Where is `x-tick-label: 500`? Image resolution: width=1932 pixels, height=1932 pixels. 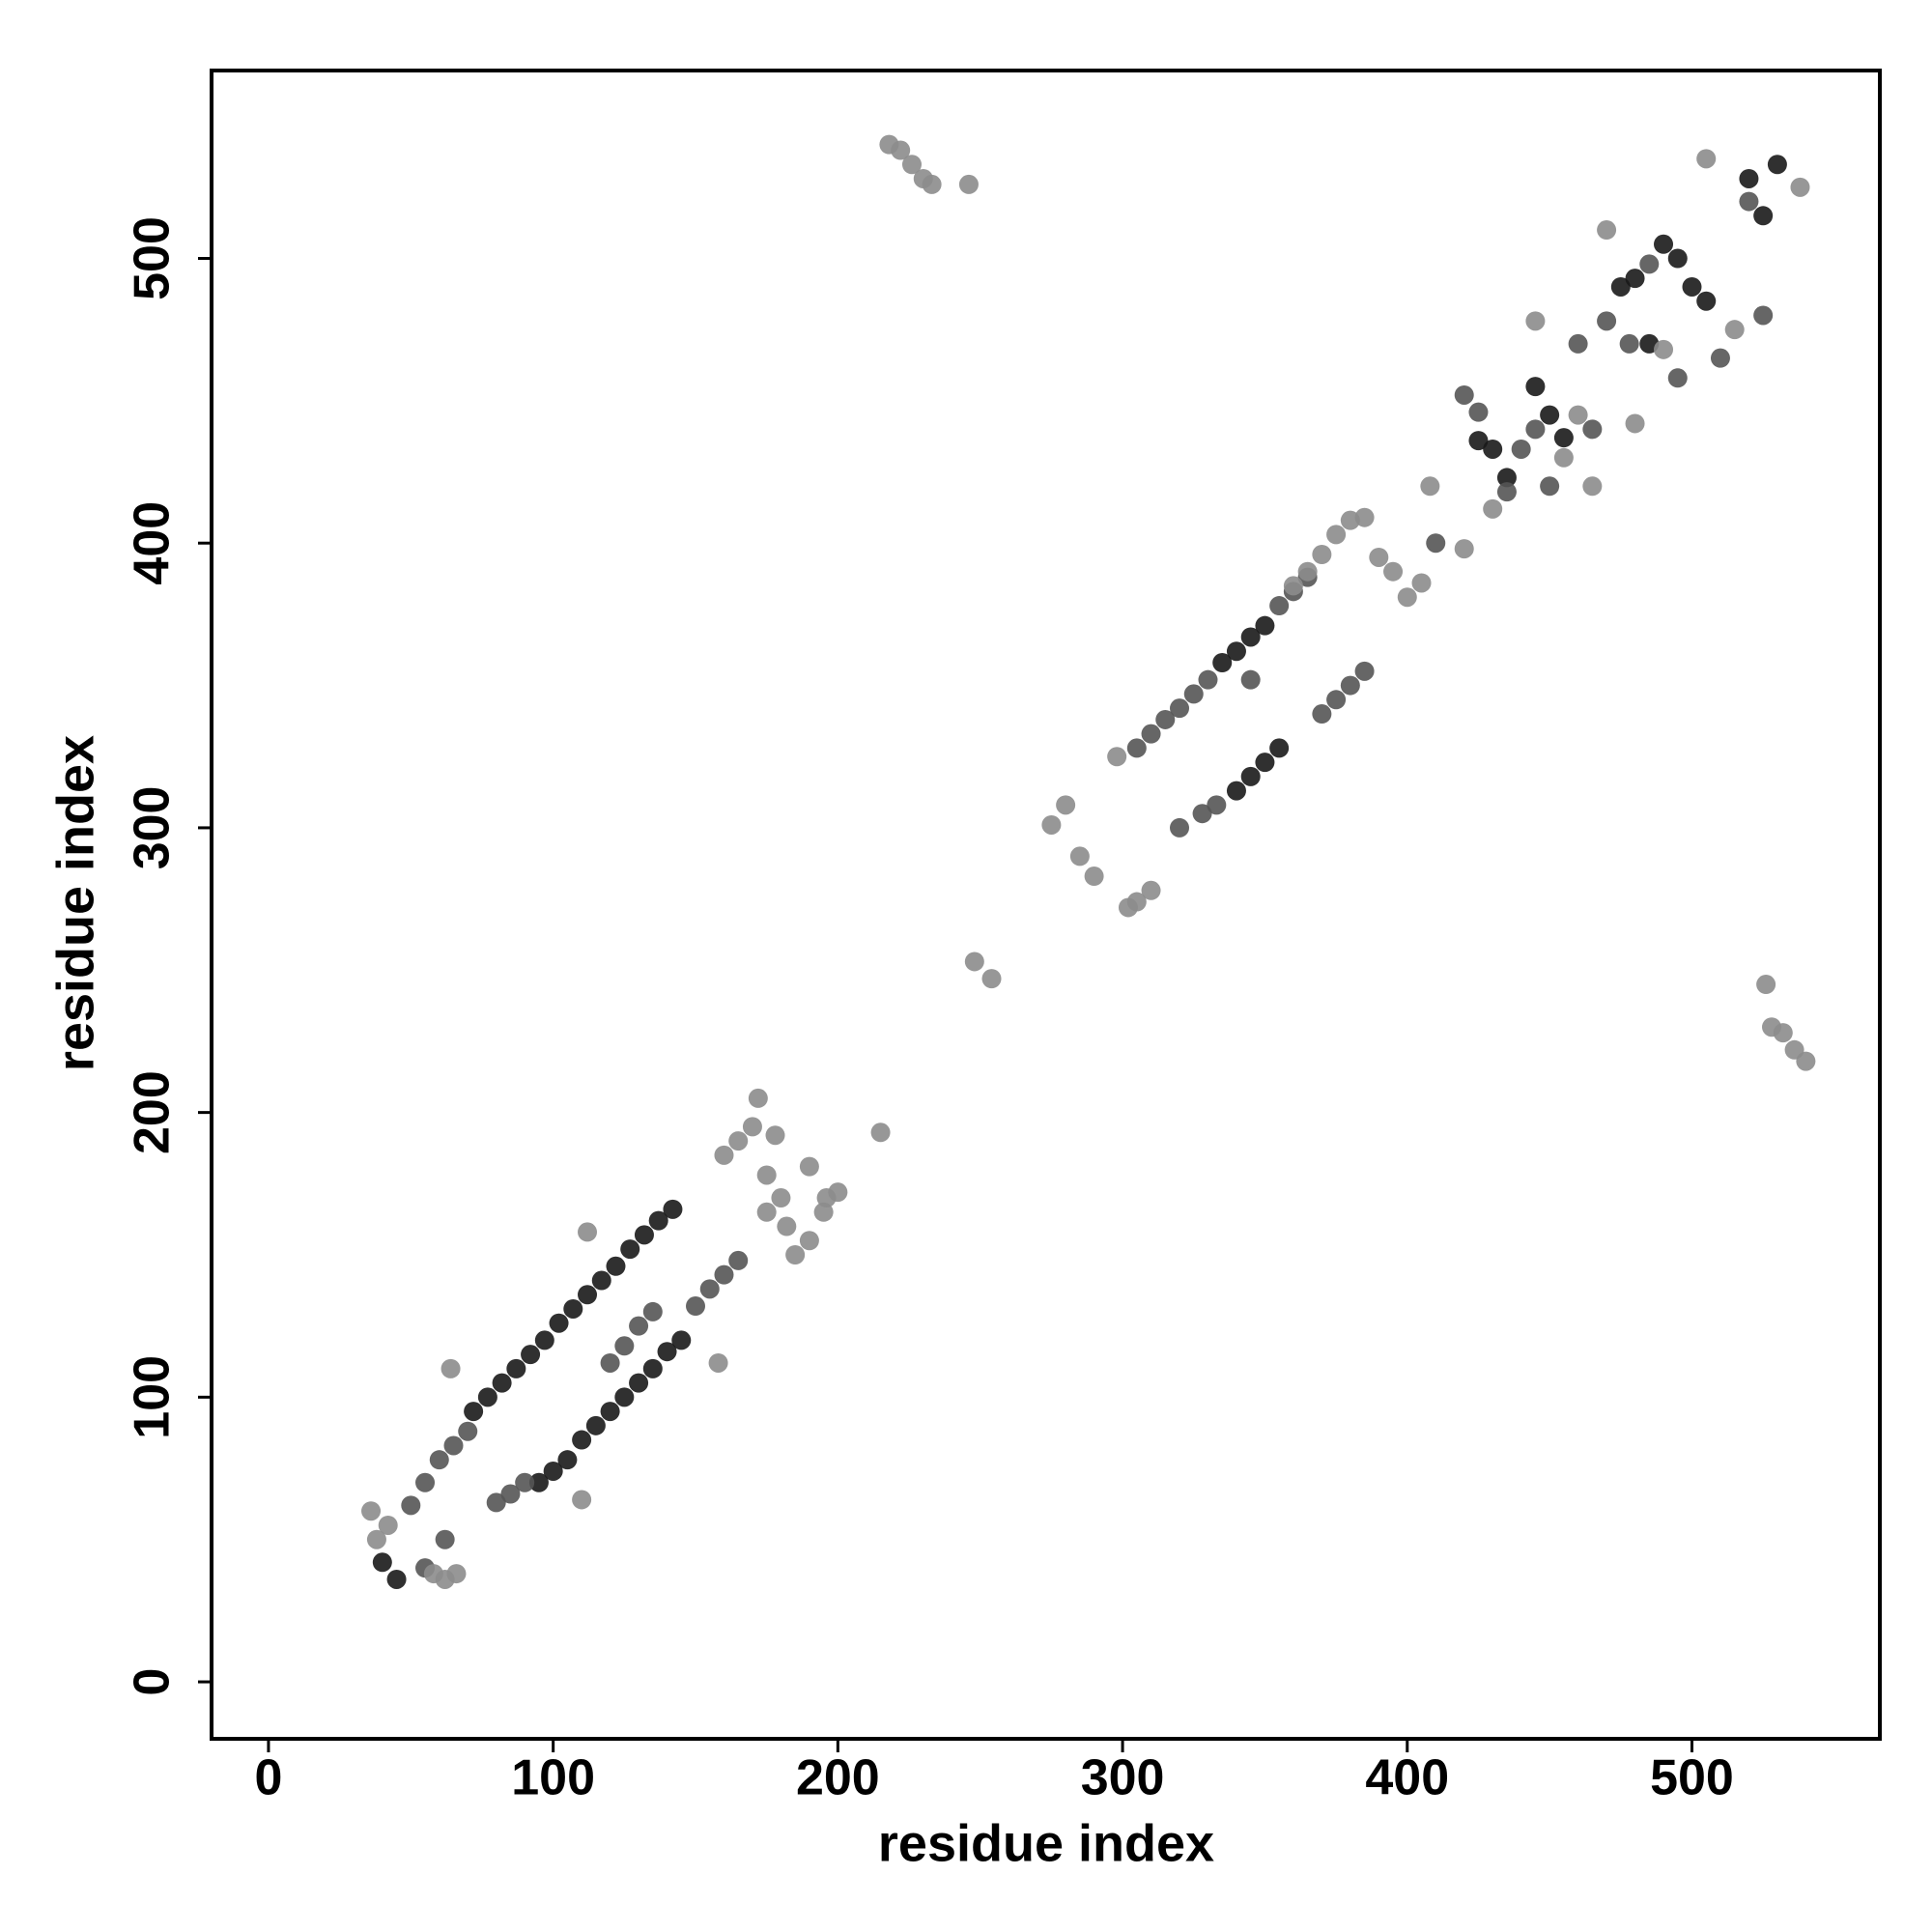
x-tick-label: 500 is located at coordinates (1692, 1778).